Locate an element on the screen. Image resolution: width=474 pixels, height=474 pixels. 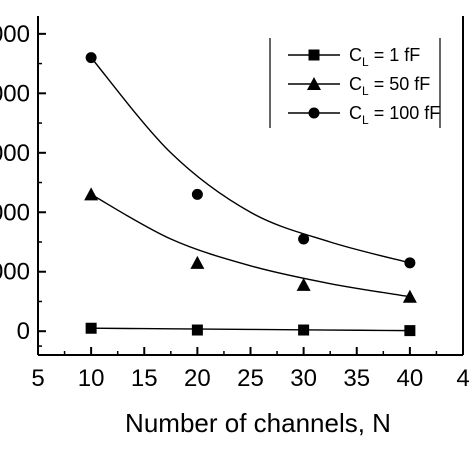
legend-entry-3: CL = 100 fF is located at coordinates (394, 115).